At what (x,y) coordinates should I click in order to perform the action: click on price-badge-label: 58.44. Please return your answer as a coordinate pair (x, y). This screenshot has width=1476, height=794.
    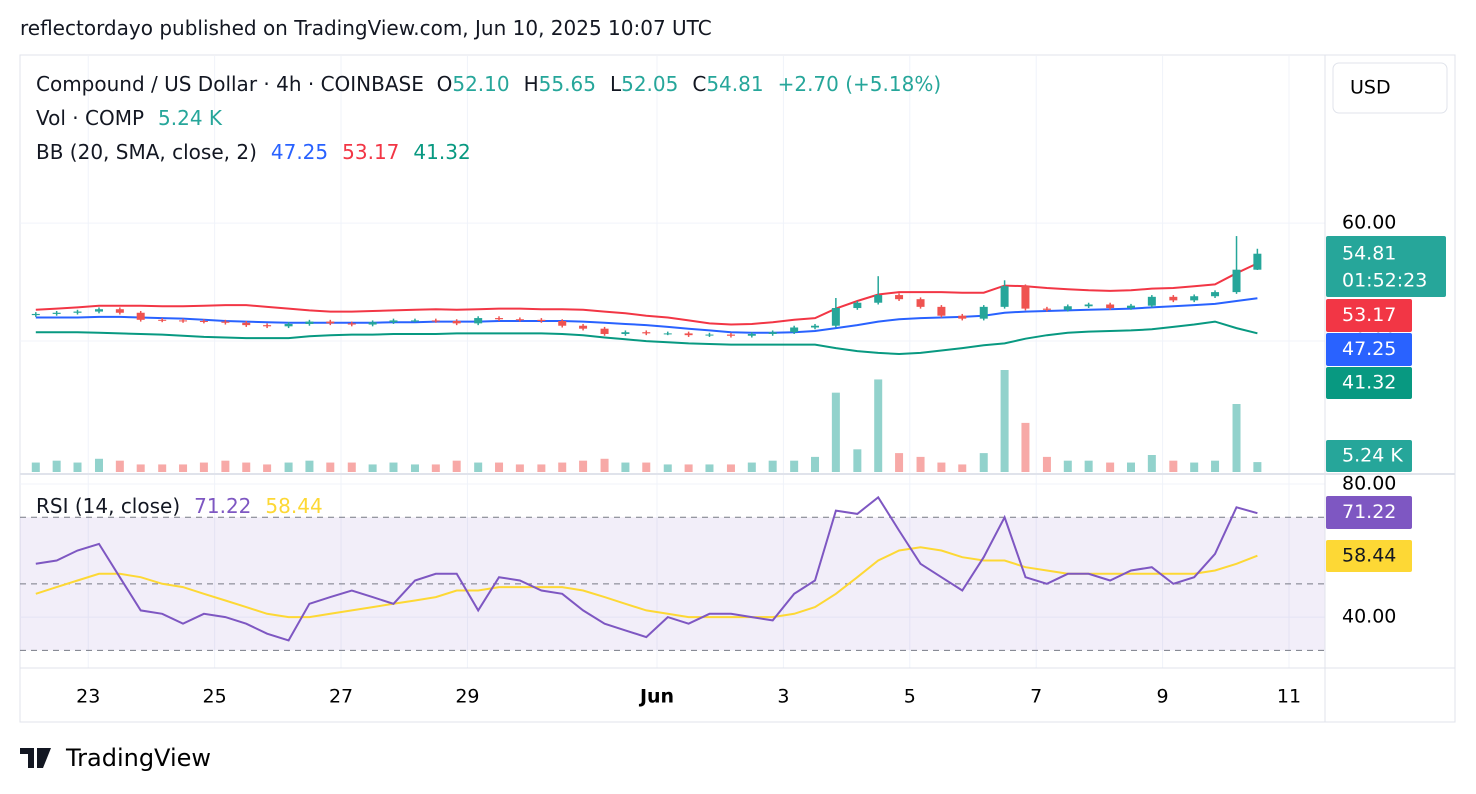
    Looking at the image, I should click on (1369, 556).